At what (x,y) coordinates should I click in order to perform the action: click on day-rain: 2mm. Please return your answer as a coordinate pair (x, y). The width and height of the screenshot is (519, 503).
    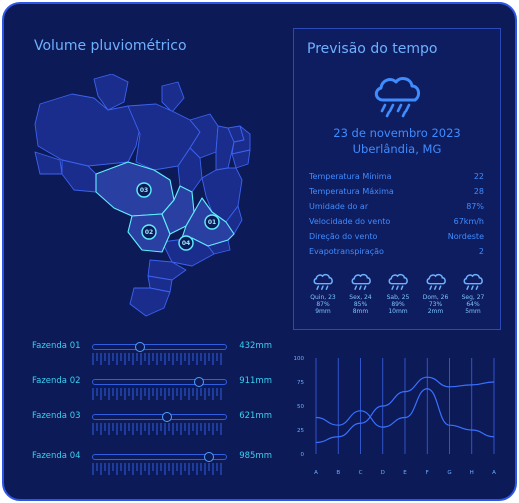
    Looking at the image, I should click on (435, 311).